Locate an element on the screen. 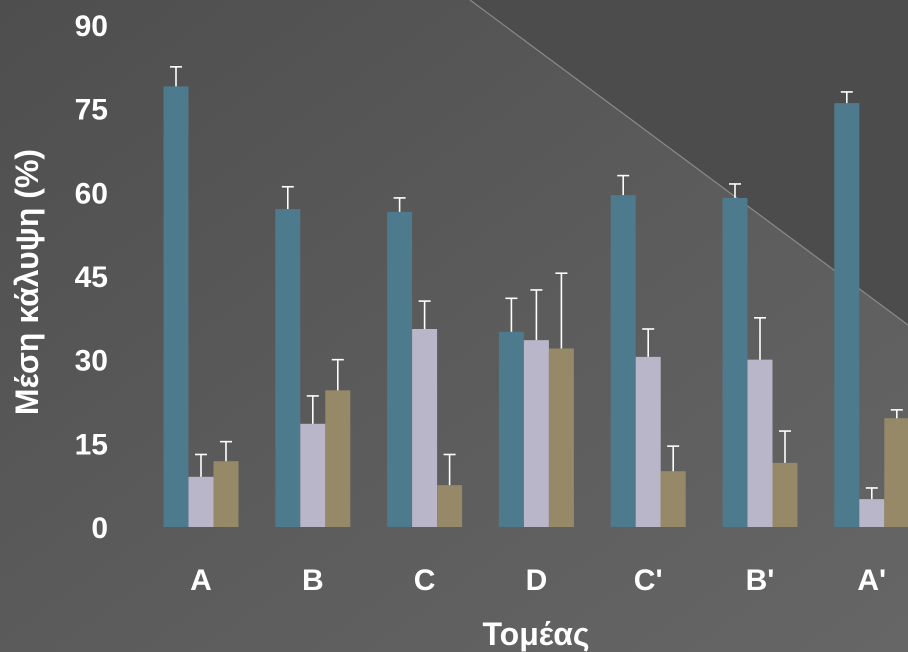 The height and width of the screenshot is (652, 908). x-tick-label: B' is located at coordinates (760, 580).